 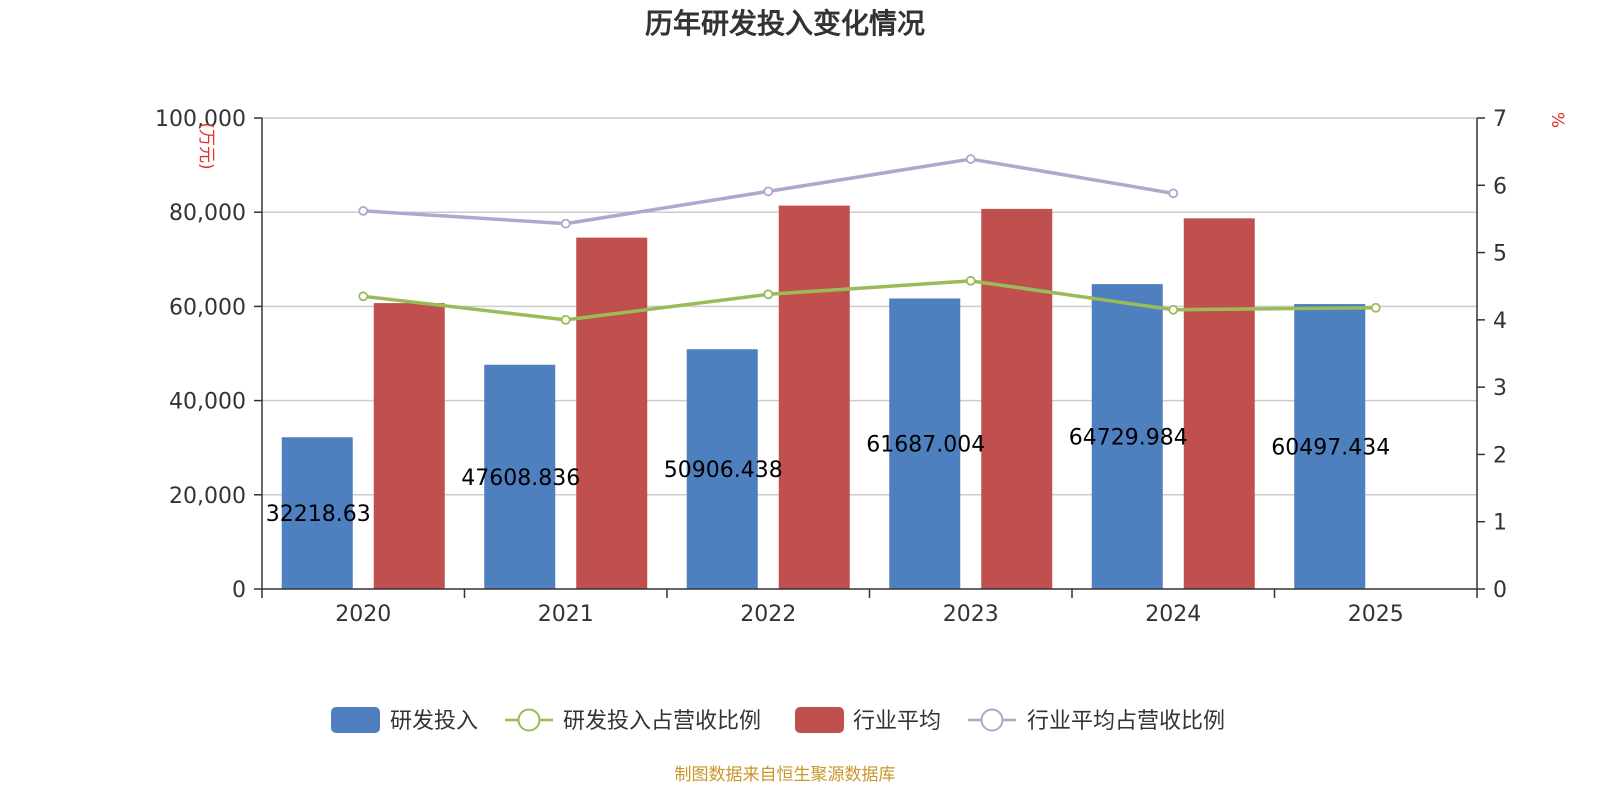 I want to click on bar-data-label: 47608.836, so click(x=520, y=478).